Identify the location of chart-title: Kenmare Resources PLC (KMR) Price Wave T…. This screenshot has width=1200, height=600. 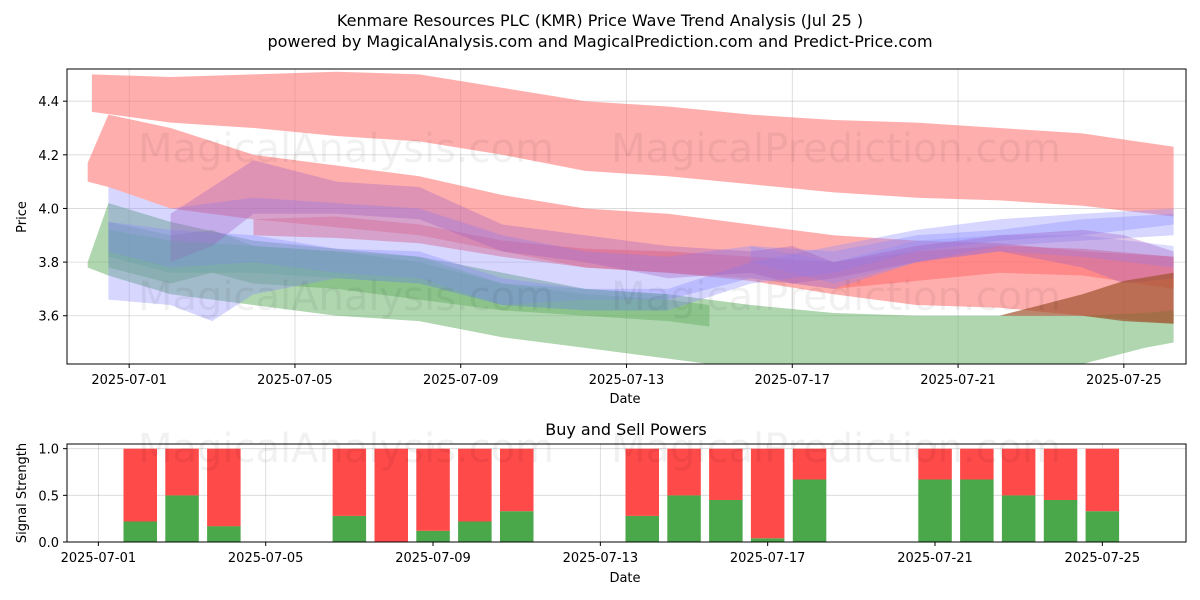
(600, 20).